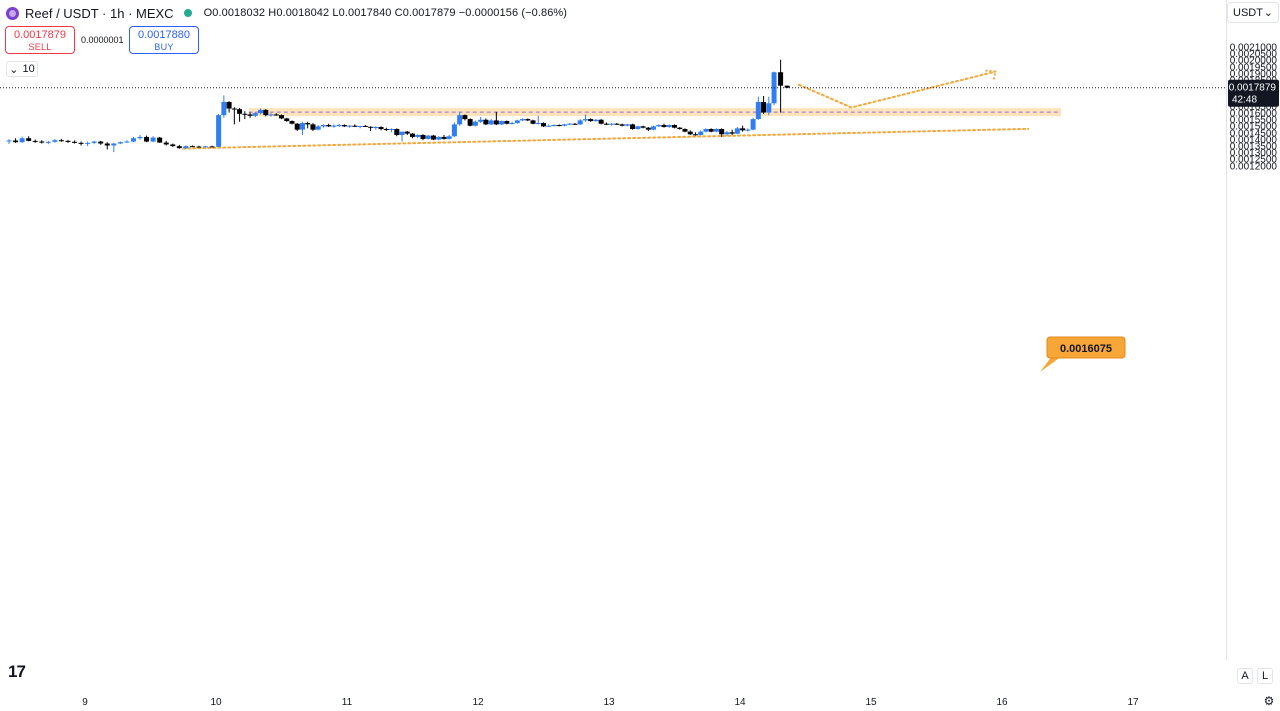 The image size is (1280, 711). What do you see at coordinates (99, 13) in the screenshot?
I see `symbol-title: Reef / USDT · 1h · MEXC` at bounding box center [99, 13].